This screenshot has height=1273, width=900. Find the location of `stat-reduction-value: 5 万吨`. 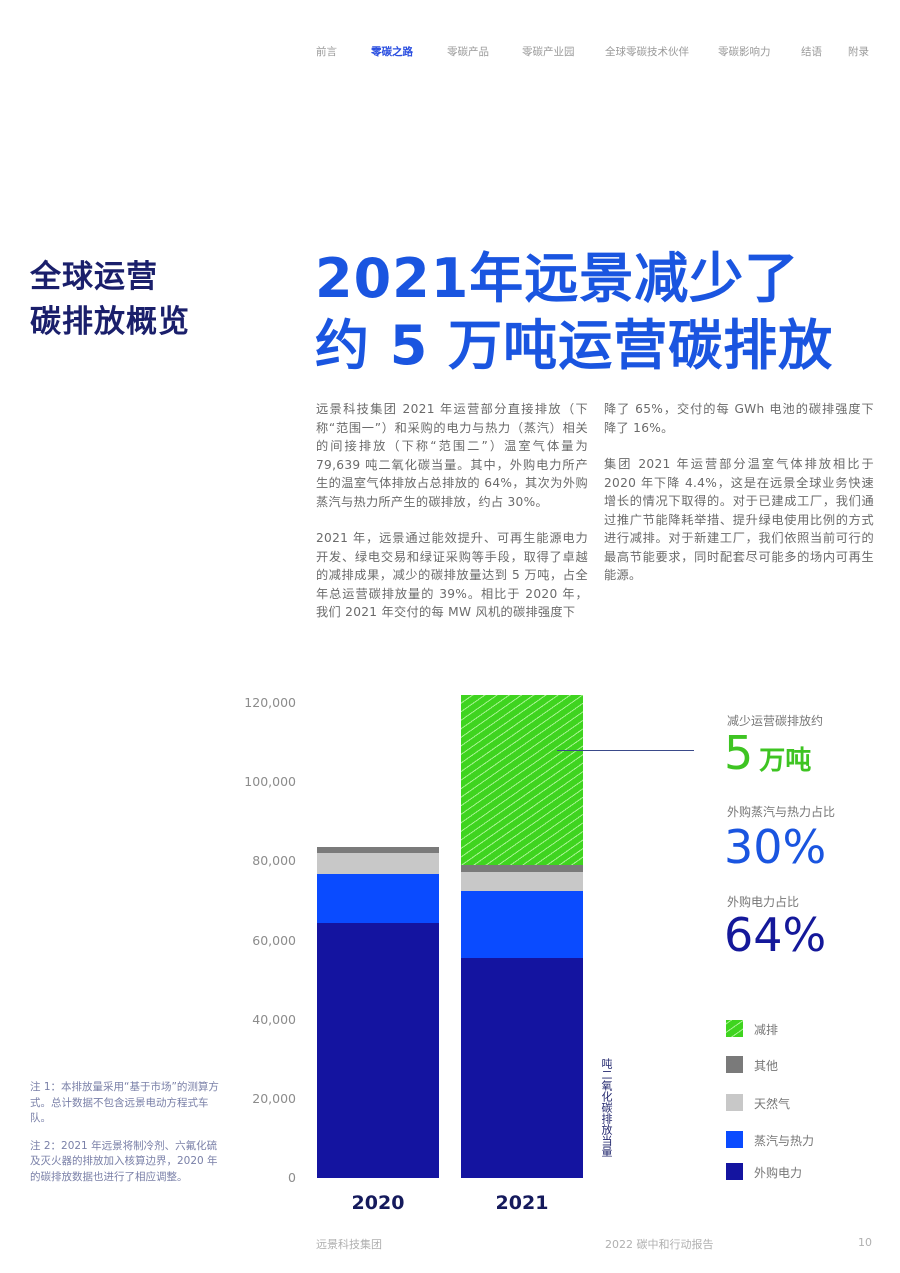

stat-reduction-value: 5 万吨 is located at coordinates (767, 757).